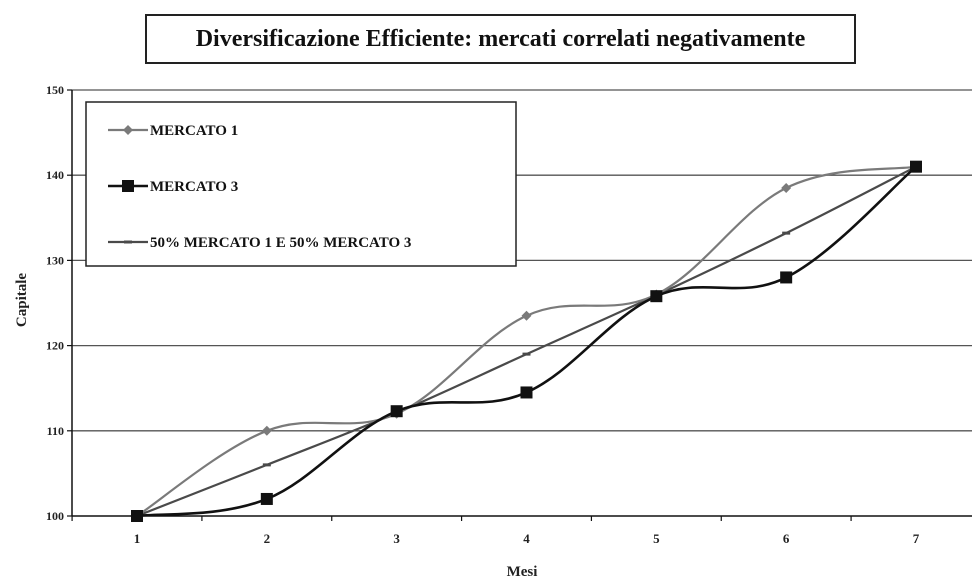  Describe the element at coordinates (522, 572) in the screenshot. I see `x-axis-label: Mesi` at that location.